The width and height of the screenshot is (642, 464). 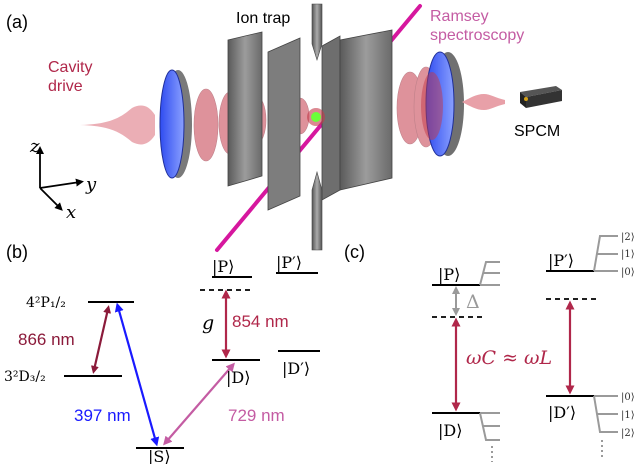 I want to click on fock-ladder-Pp, so click(x=605, y=253).